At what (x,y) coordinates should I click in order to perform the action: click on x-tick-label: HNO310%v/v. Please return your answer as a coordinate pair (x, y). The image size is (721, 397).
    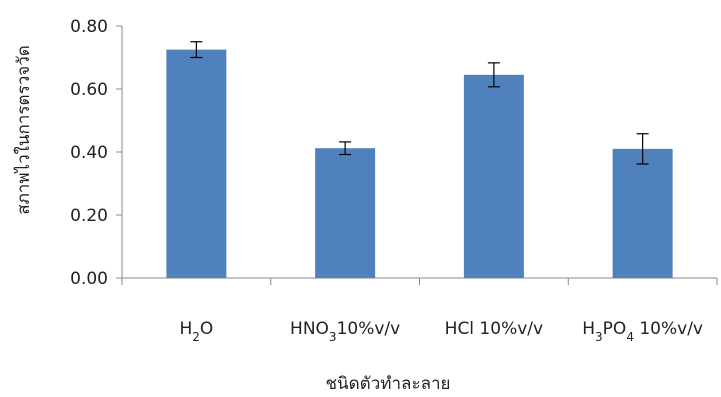
    Looking at the image, I should click on (345, 331).